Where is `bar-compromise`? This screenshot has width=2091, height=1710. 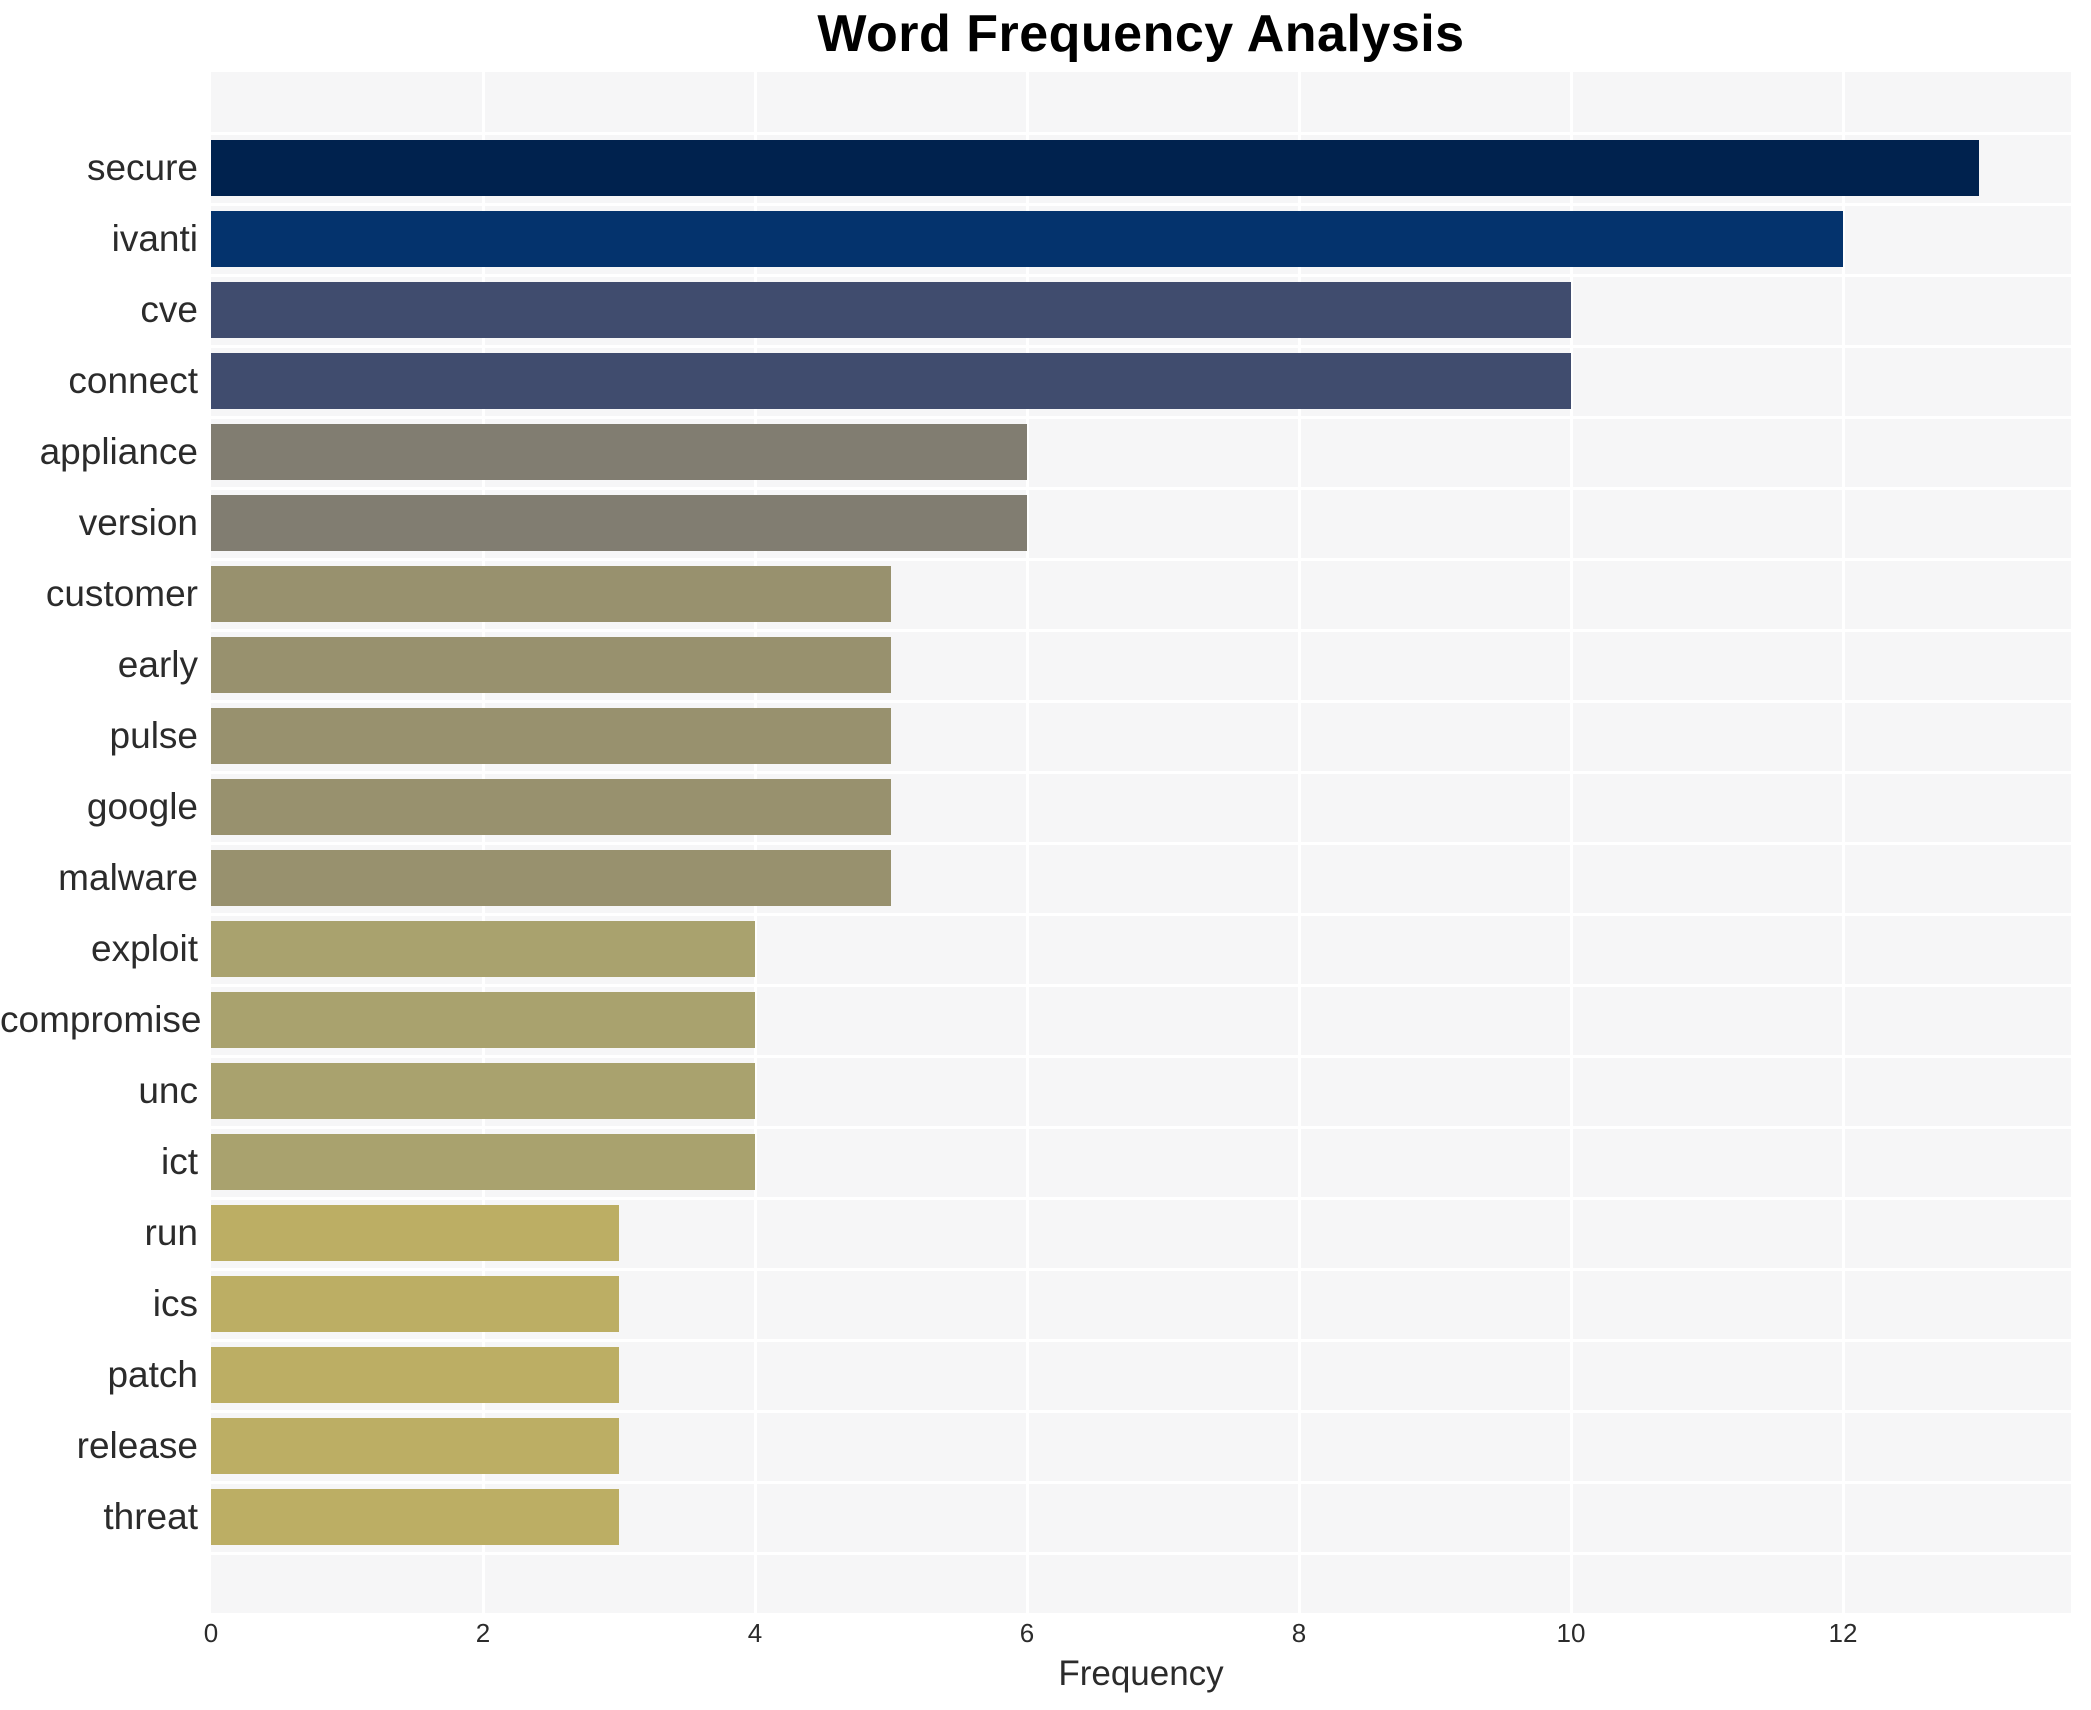 bar-compromise is located at coordinates (483, 1020).